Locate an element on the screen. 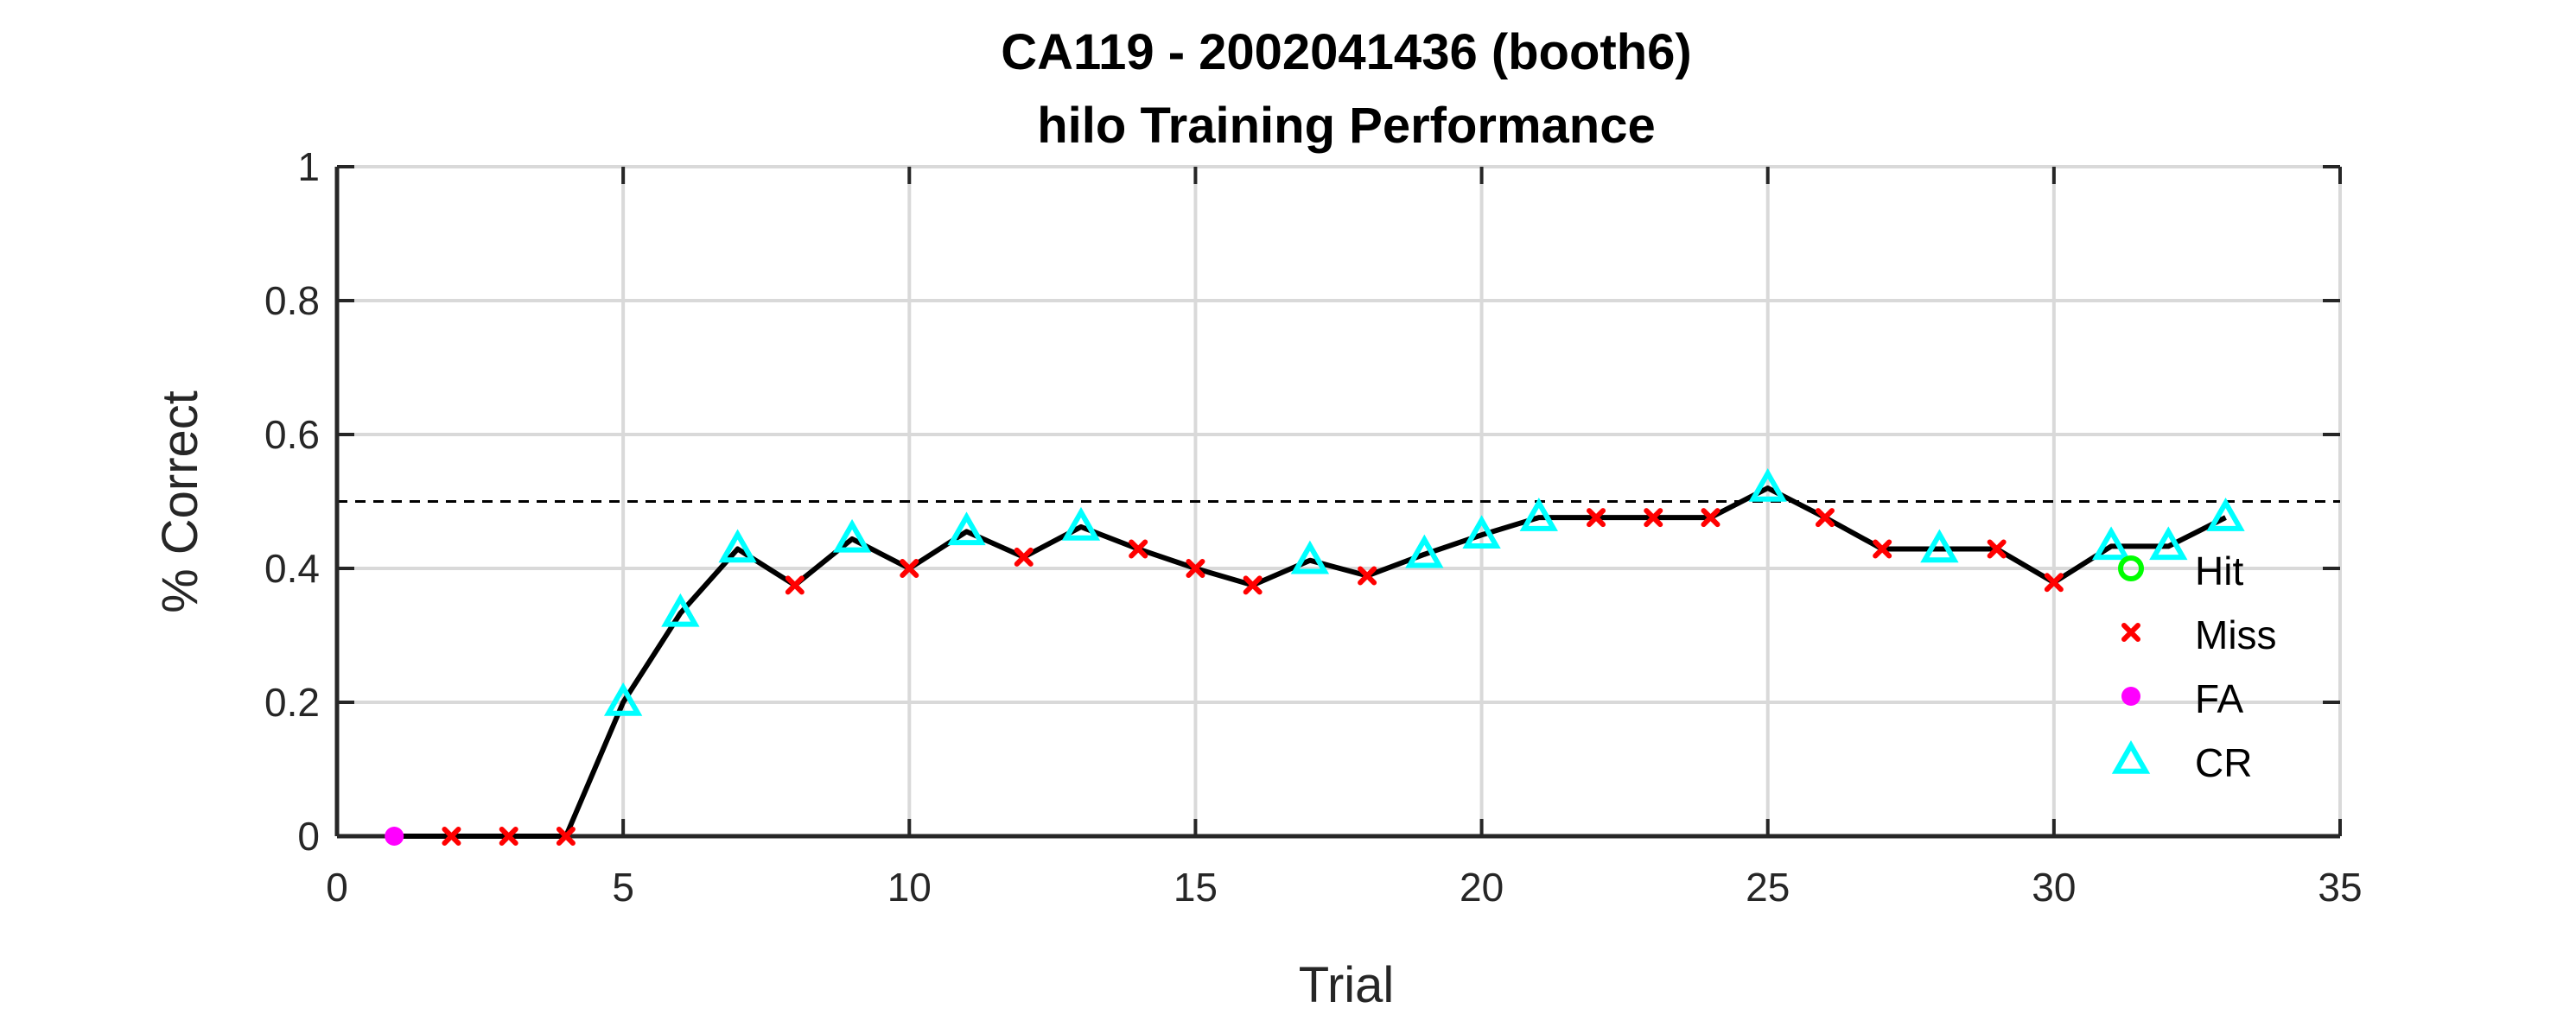 The image size is (2576, 1015). legend-item-hit: Hit is located at coordinates (2180, 571).